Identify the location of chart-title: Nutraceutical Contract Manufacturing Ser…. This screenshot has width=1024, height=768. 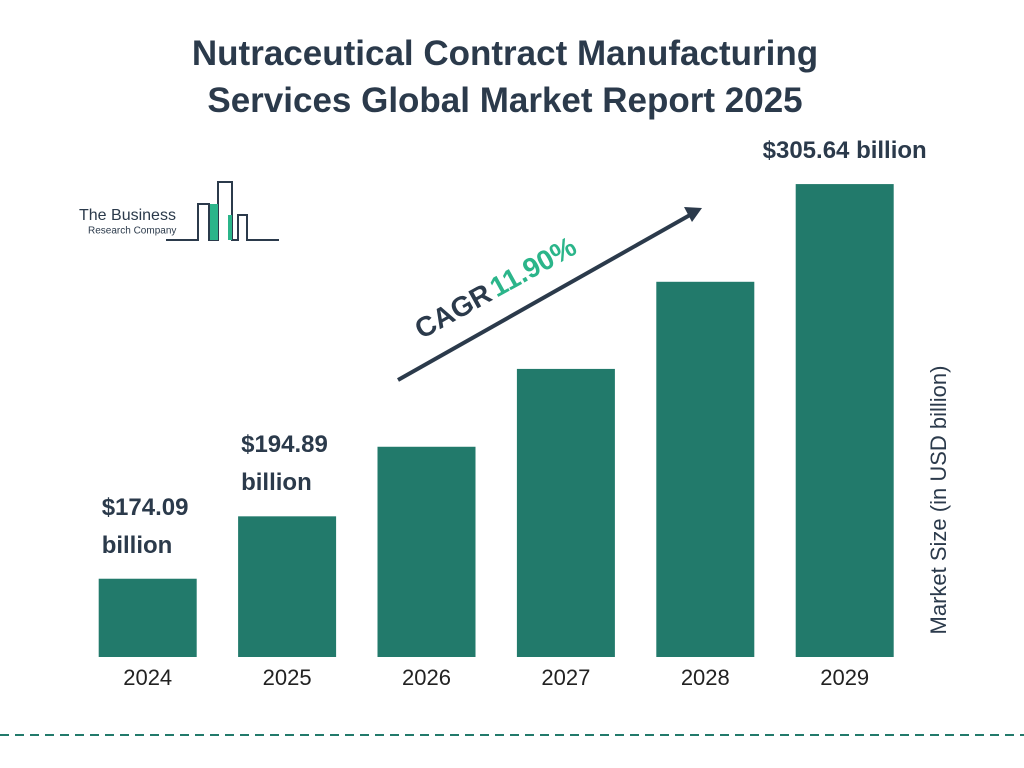
(505, 77).